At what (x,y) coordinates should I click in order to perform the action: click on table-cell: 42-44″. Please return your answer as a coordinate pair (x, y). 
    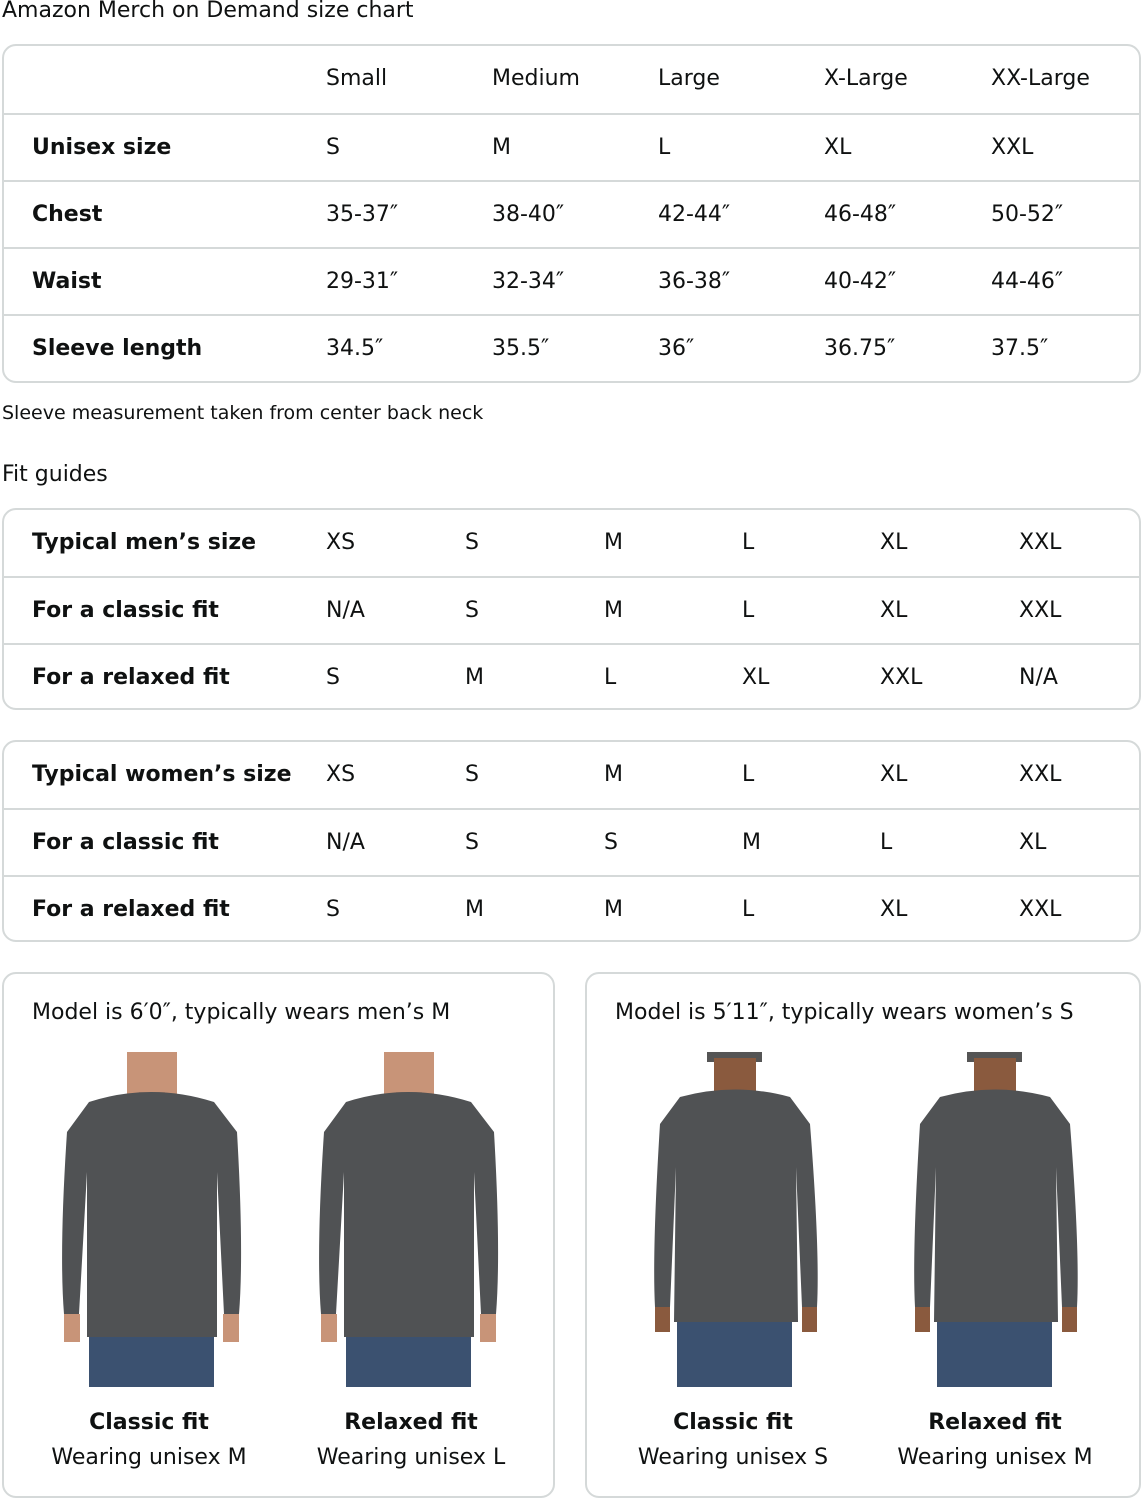
    Looking at the image, I should click on (694, 214).